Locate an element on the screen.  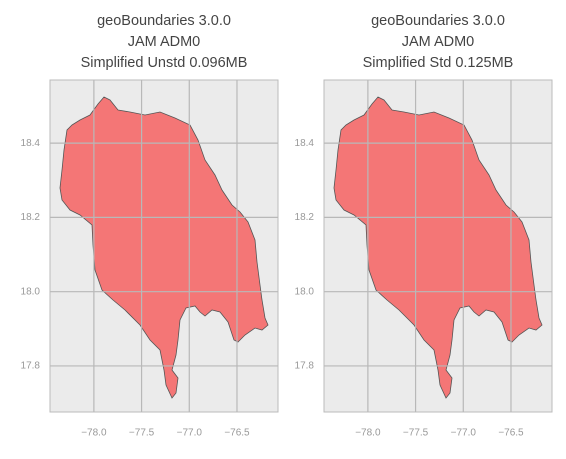
chart-title: Simplified Std 0.125MB is located at coordinates (438, 63).